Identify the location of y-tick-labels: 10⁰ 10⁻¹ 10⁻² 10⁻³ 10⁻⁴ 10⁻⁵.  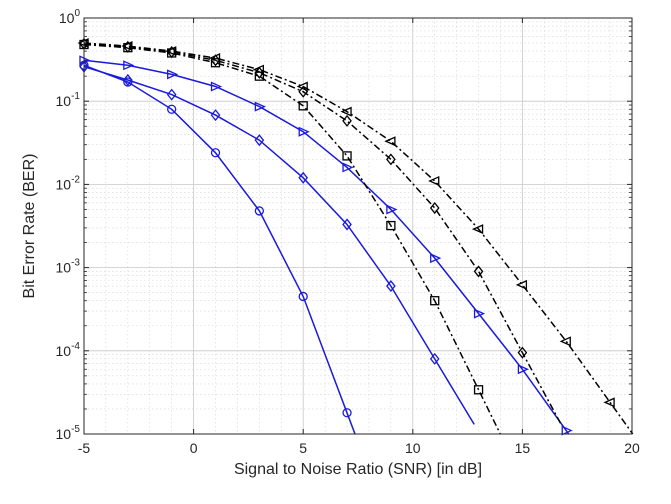
(68, 225).